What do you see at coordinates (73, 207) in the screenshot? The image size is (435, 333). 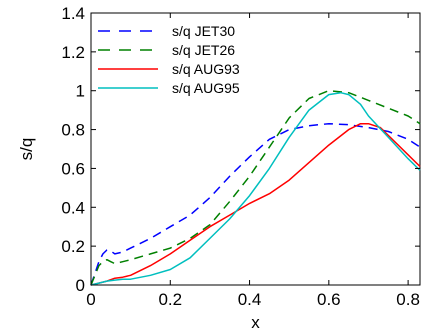 I see `y-tick-label: 0.4` at bounding box center [73, 207].